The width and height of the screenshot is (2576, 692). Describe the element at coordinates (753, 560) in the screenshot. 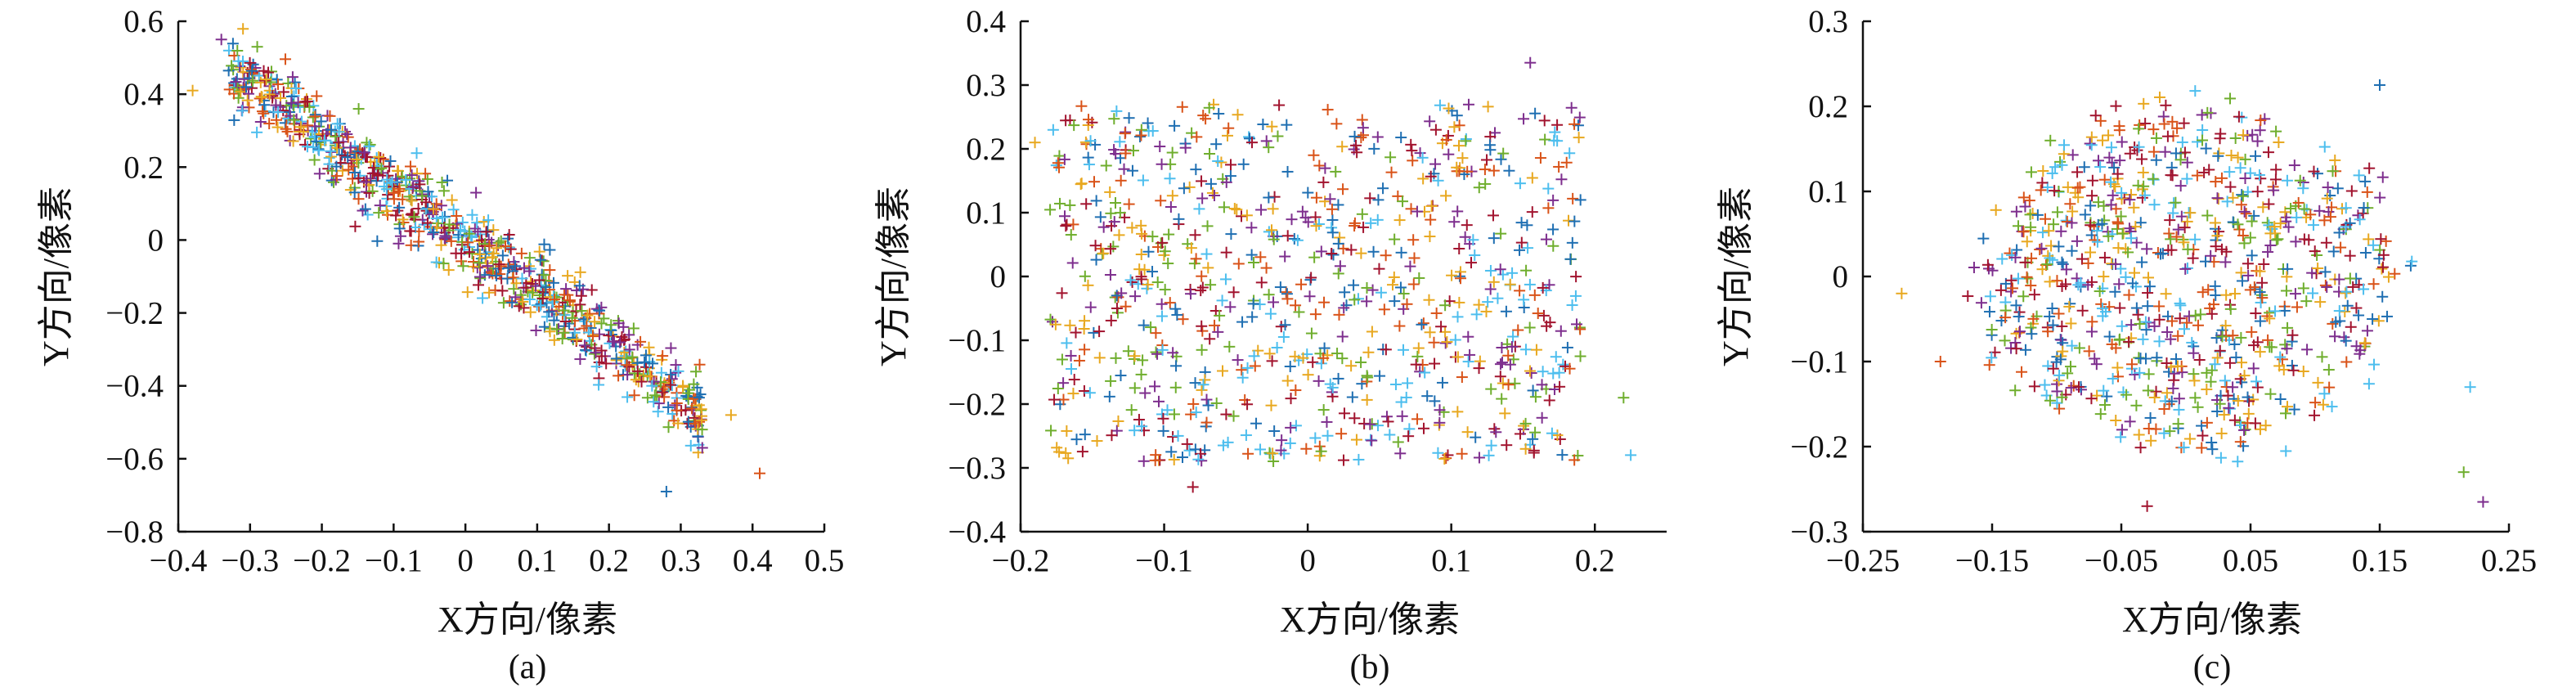

I see `x-tick-label: 0.4` at that location.